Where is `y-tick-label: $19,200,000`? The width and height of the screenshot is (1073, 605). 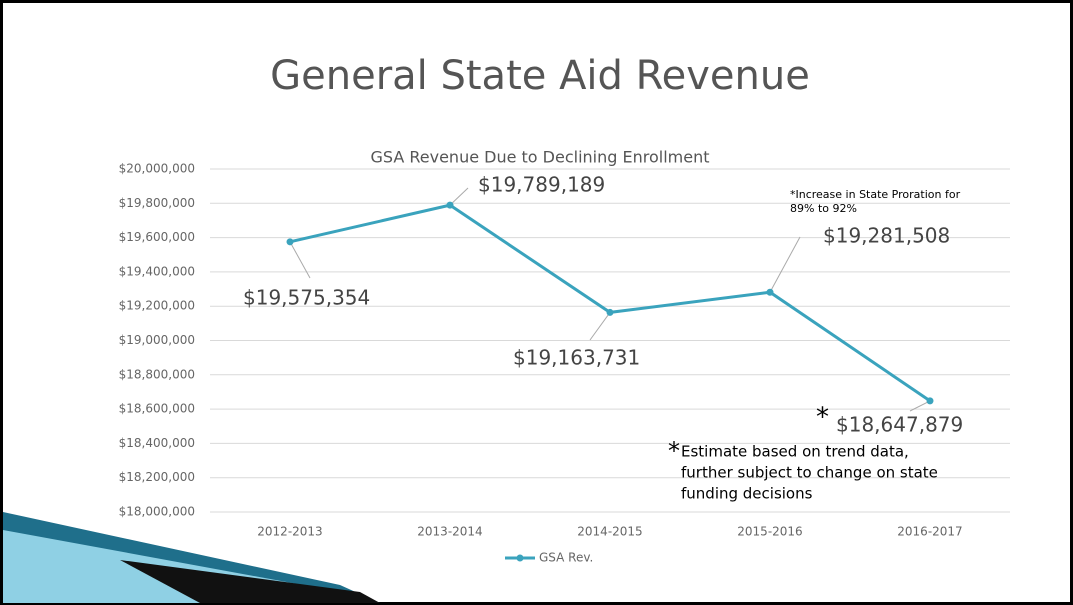
y-tick-label: $19,200,000 is located at coordinates (157, 306).